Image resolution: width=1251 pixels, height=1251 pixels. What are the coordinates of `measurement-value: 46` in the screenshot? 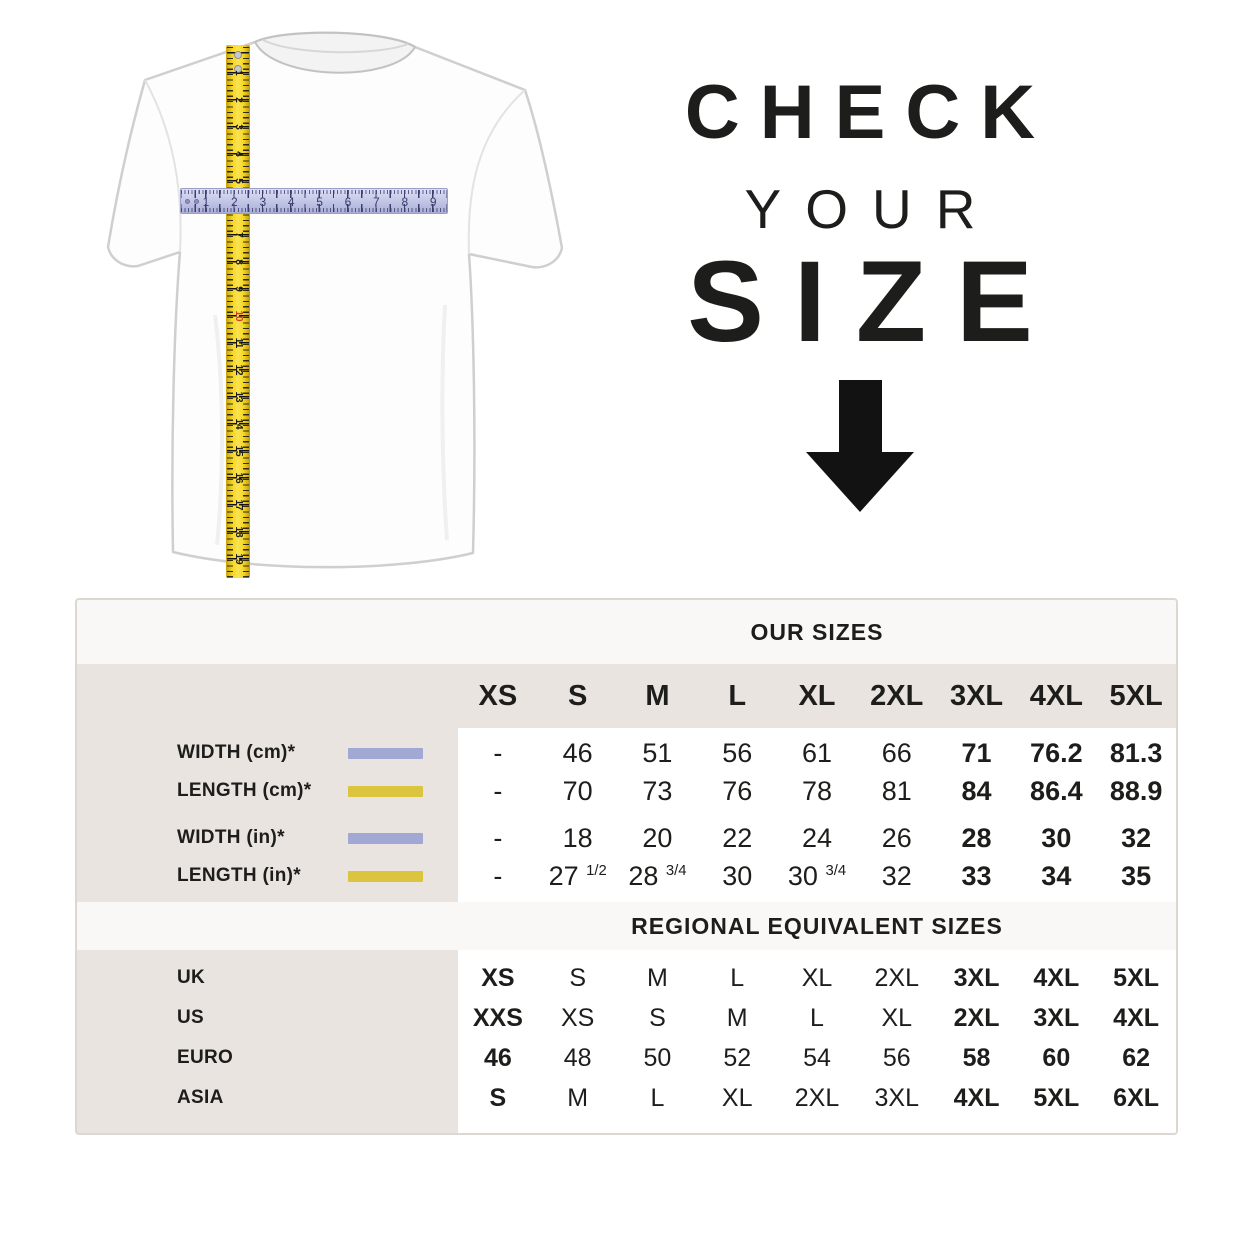 It's located at (577, 752).